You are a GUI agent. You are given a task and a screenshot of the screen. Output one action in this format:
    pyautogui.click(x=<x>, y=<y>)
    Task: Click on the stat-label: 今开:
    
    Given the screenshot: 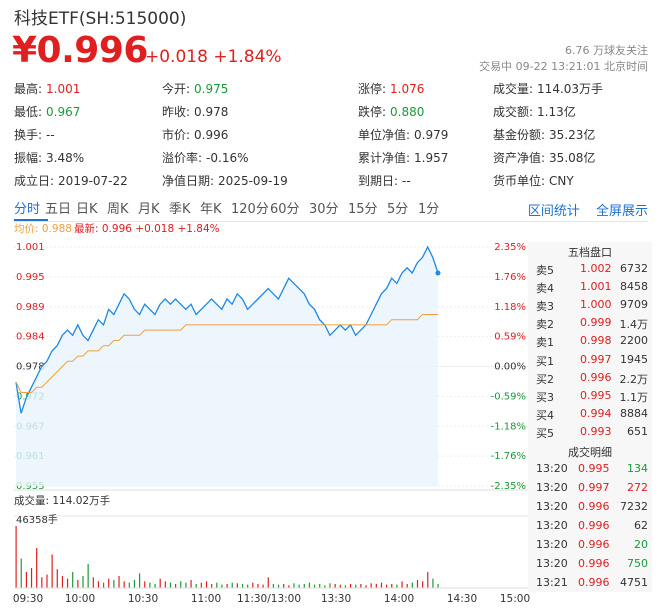 What is the action you would take?
    pyautogui.click(x=176, y=89)
    